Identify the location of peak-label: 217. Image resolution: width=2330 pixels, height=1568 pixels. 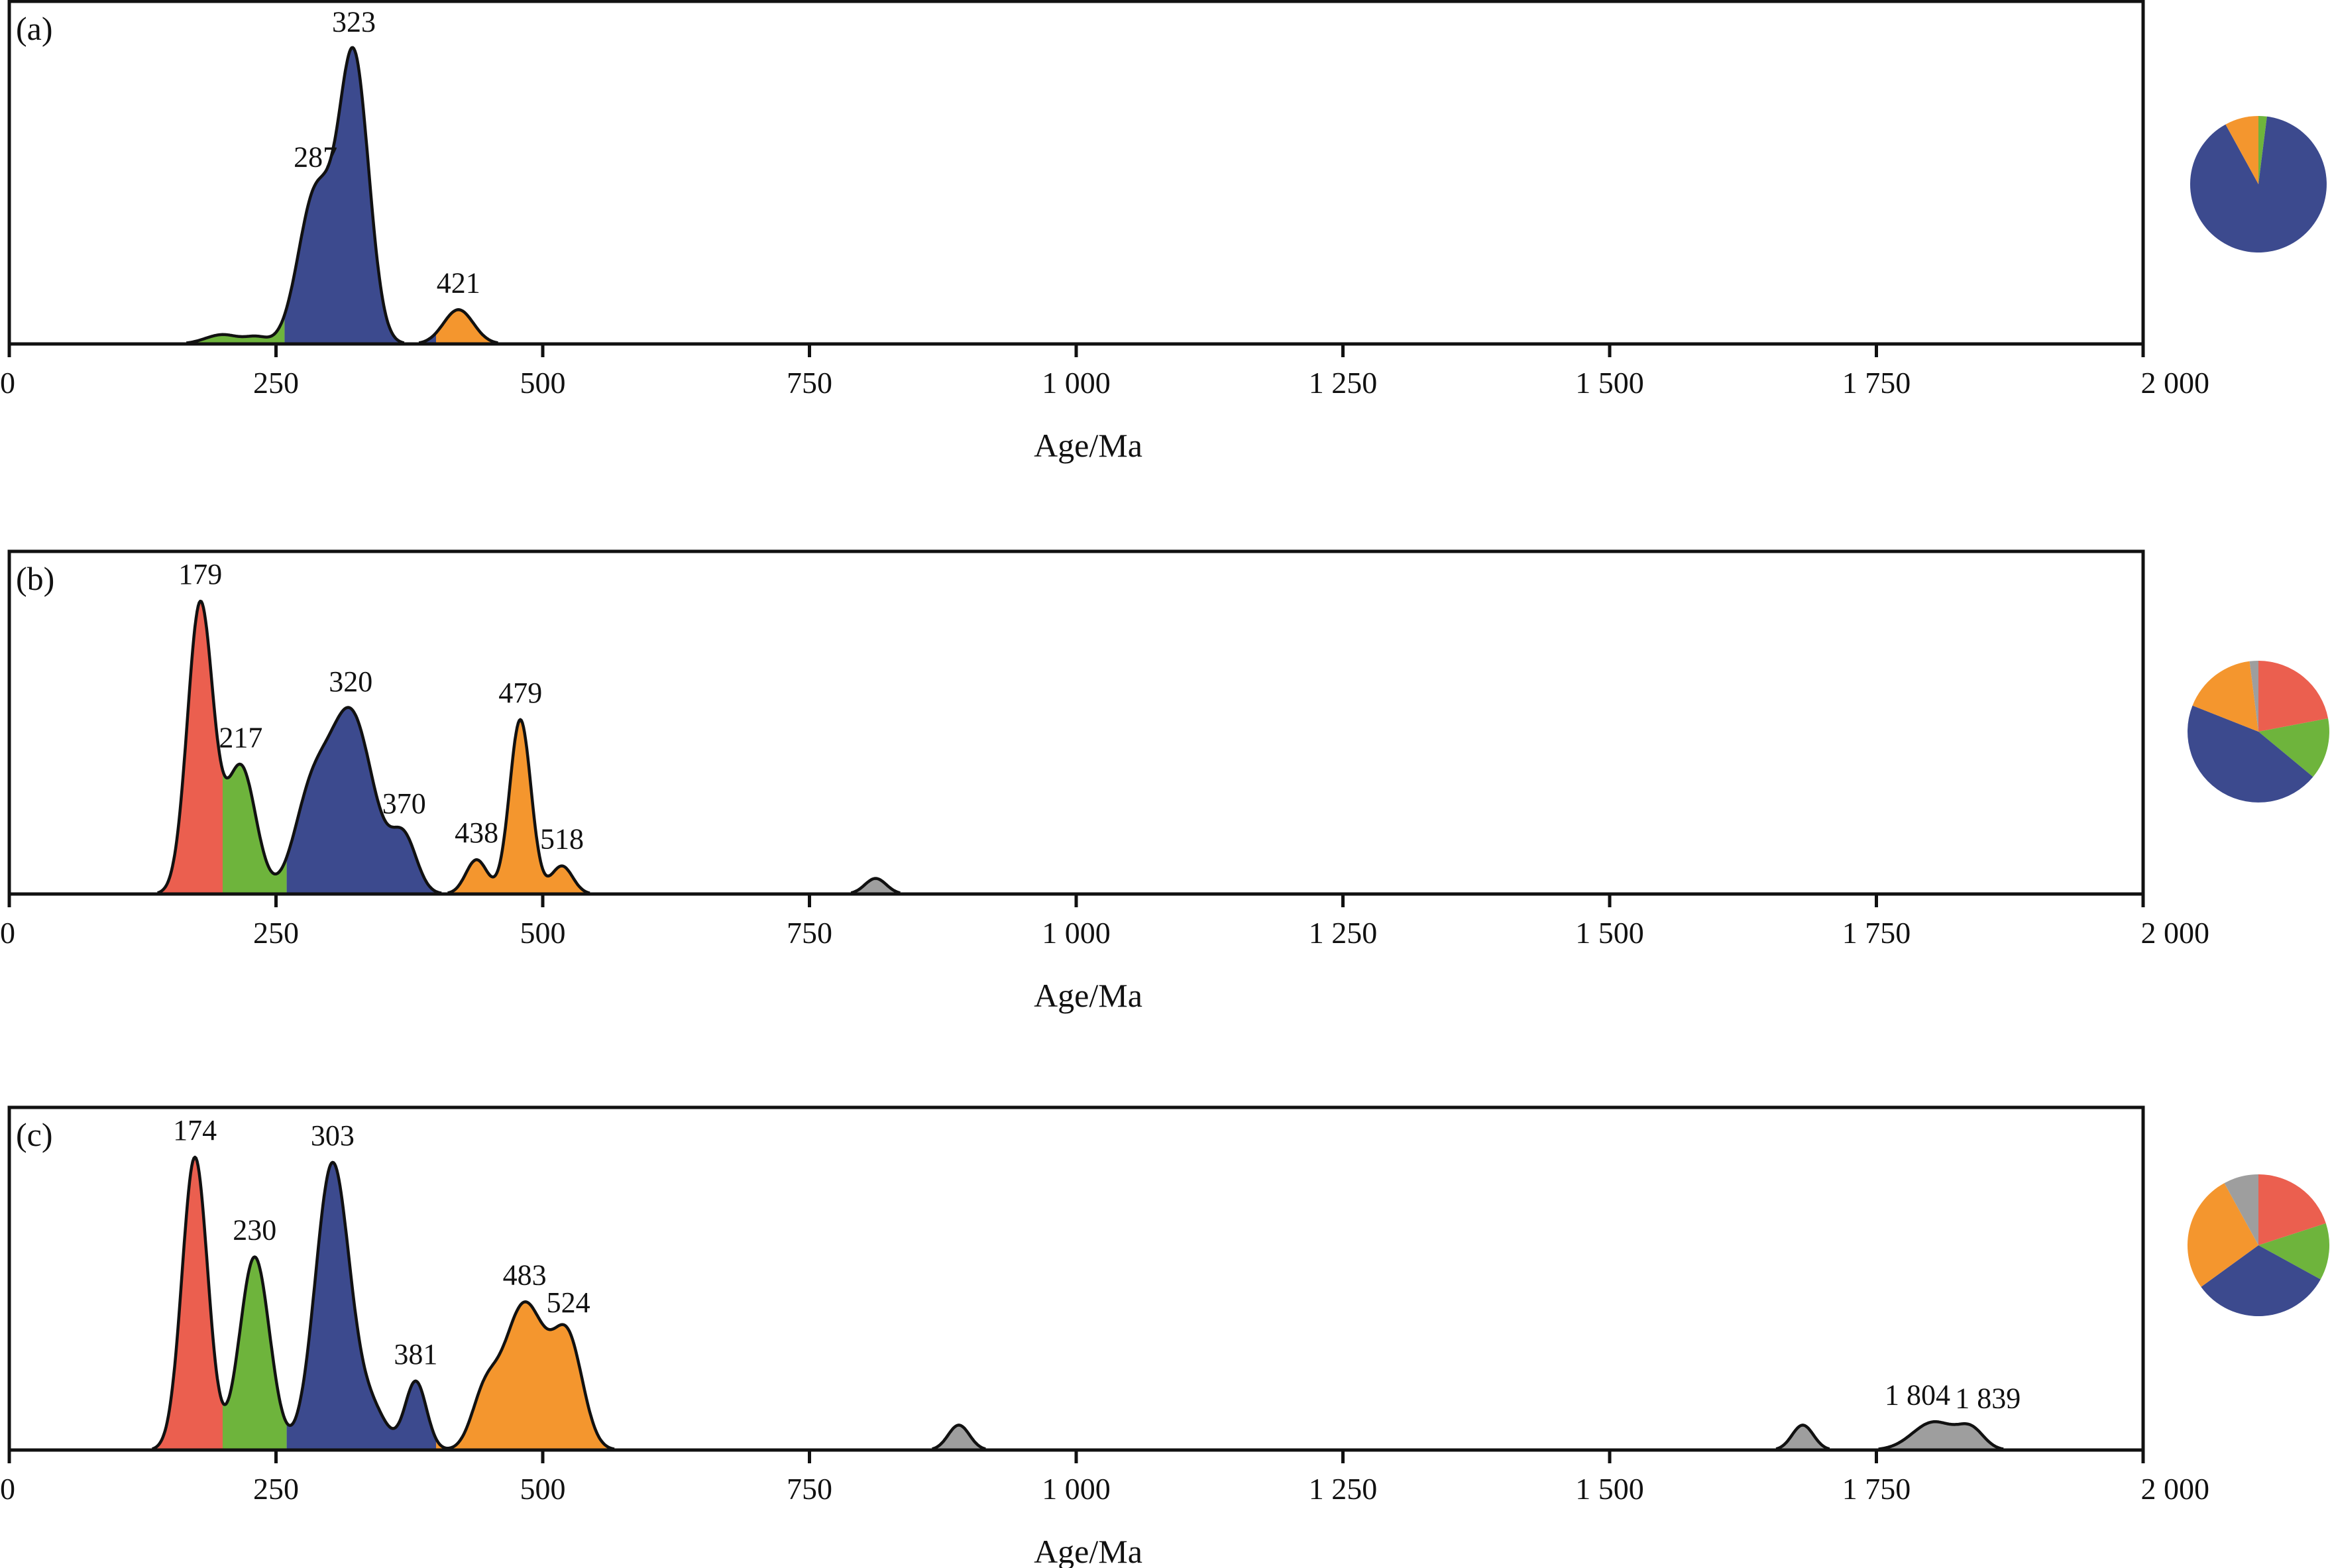
(241, 737).